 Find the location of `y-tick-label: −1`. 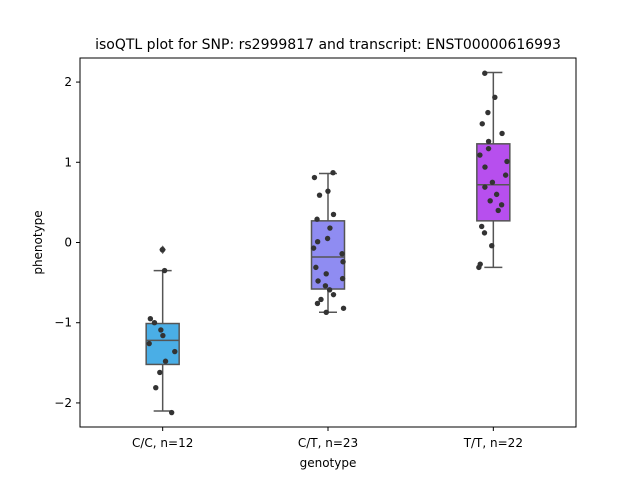

y-tick-label: −1 is located at coordinates (63, 323).